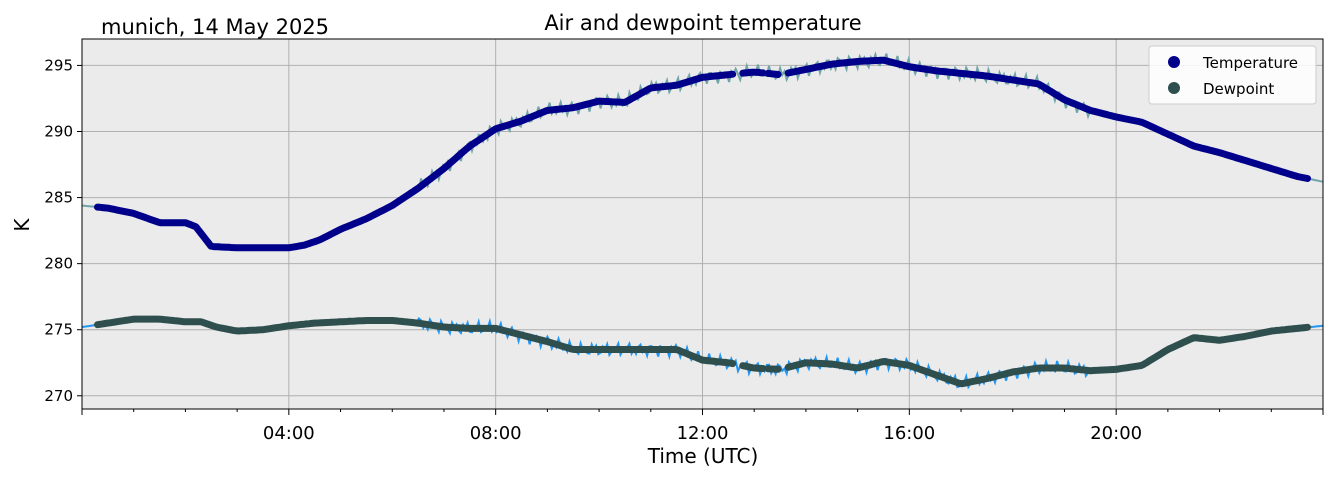  I want to click on y-tick-label: 295, so click(58, 65).